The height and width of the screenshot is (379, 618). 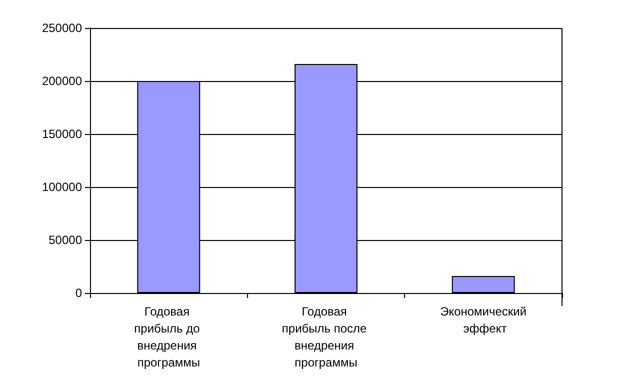 I want to click on y-tick-label: 50000, so click(x=65, y=240).